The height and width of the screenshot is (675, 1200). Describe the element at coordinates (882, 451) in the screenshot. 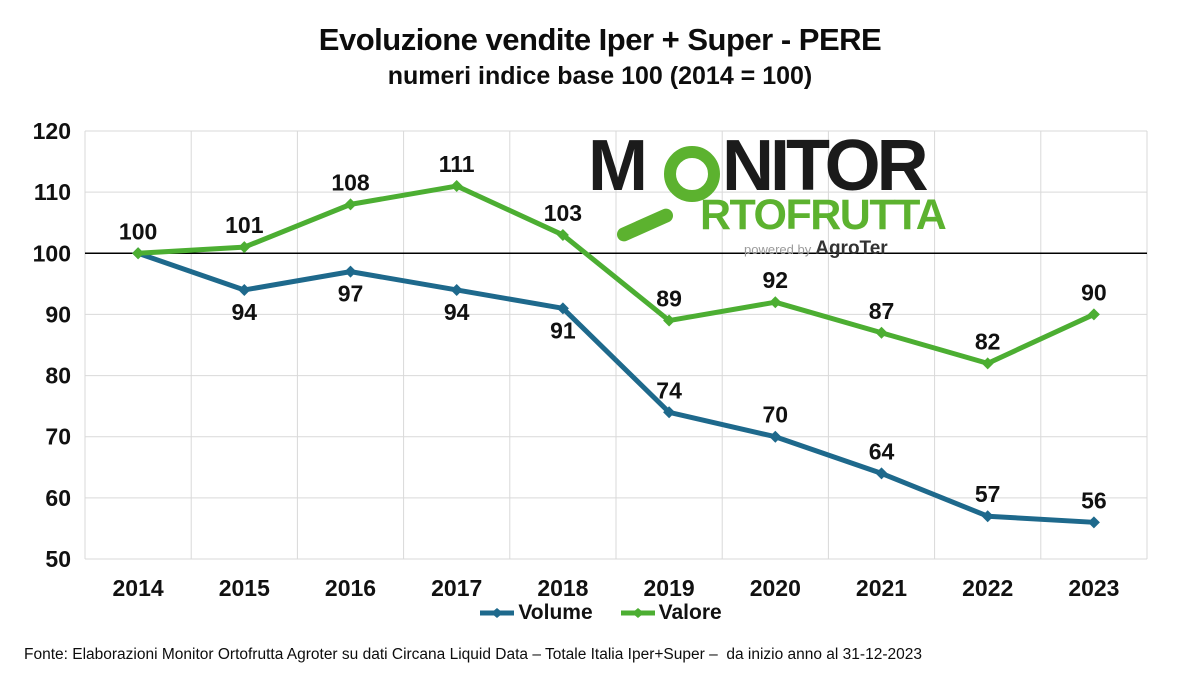

I see `volume-data-label: 64` at that location.